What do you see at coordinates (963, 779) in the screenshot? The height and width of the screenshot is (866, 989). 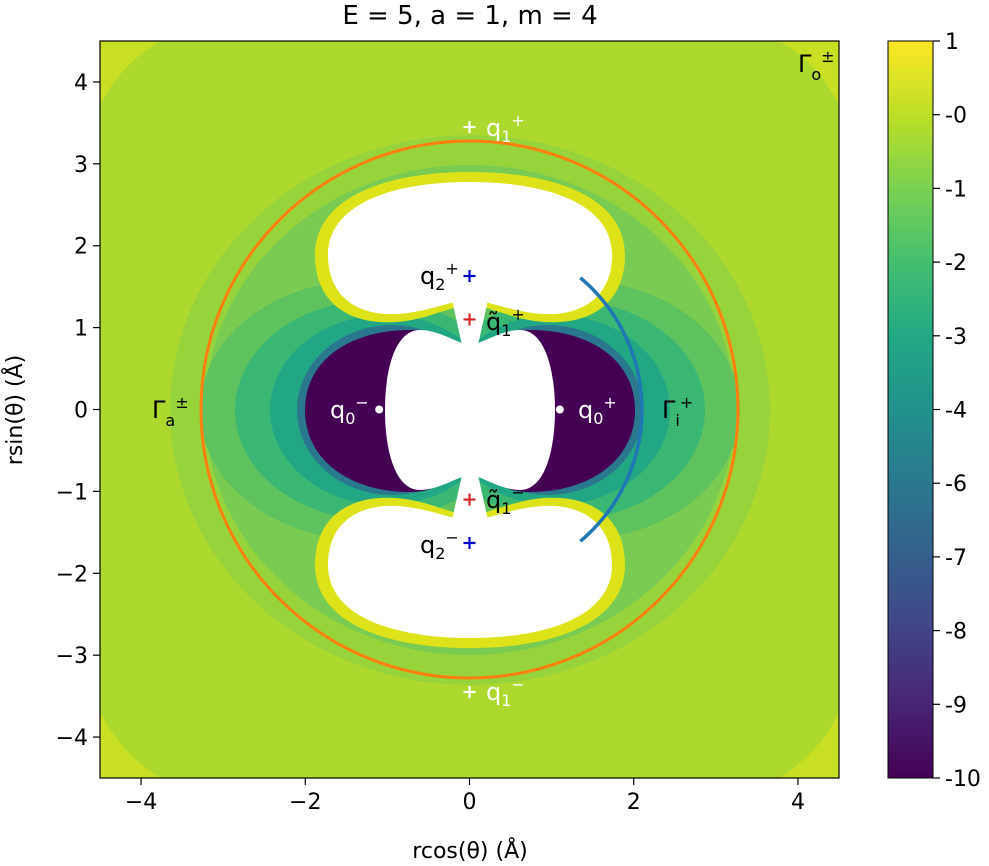 I see `colorbar-tick-label: -10` at bounding box center [963, 779].